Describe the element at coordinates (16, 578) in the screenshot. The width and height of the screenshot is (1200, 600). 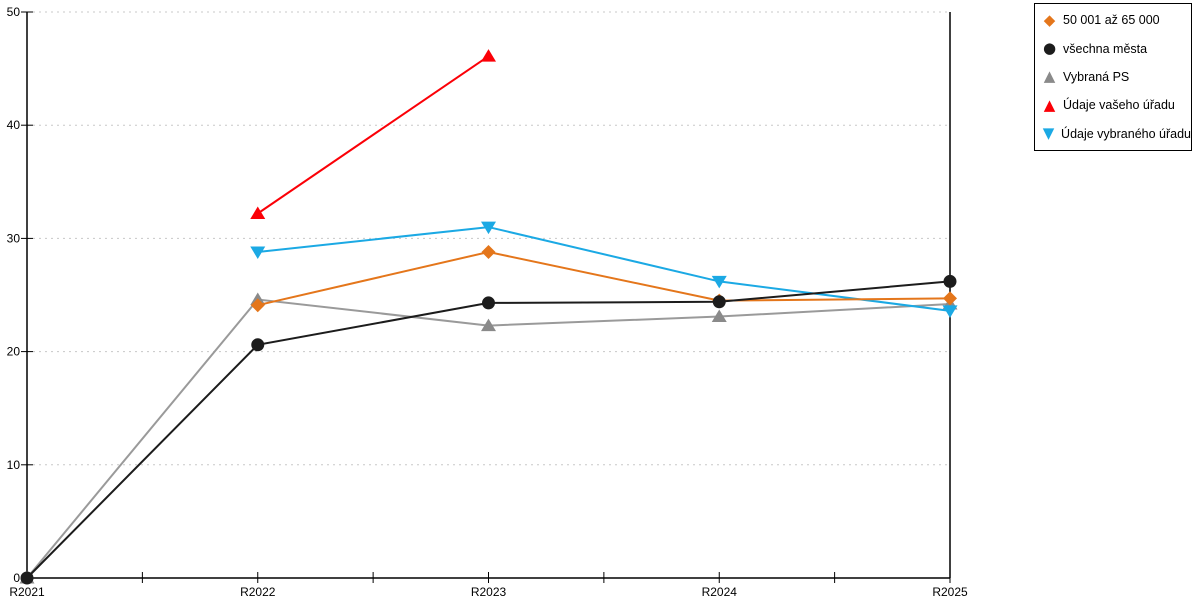
I see `svg-text: 0` at that location.